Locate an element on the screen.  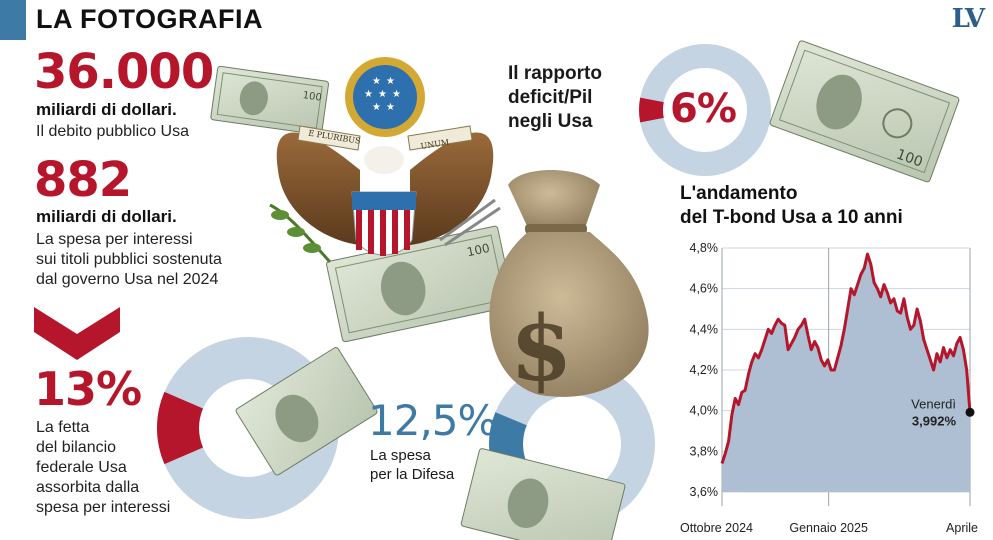
budget-share-desc-line-2: del bilancio is located at coordinates (76, 447).